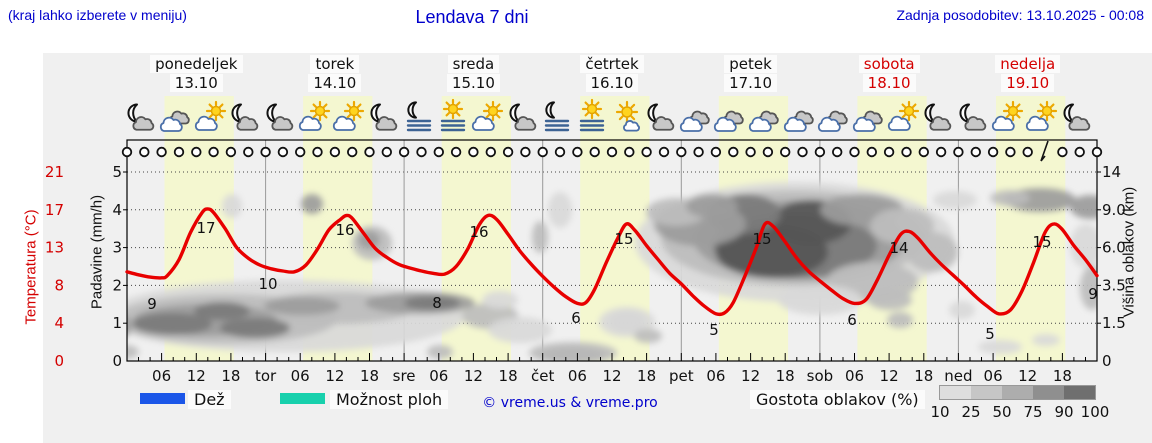  Describe the element at coordinates (751, 74) in the screenshot. I see `day-header-petek: petek 17.10` at that location.